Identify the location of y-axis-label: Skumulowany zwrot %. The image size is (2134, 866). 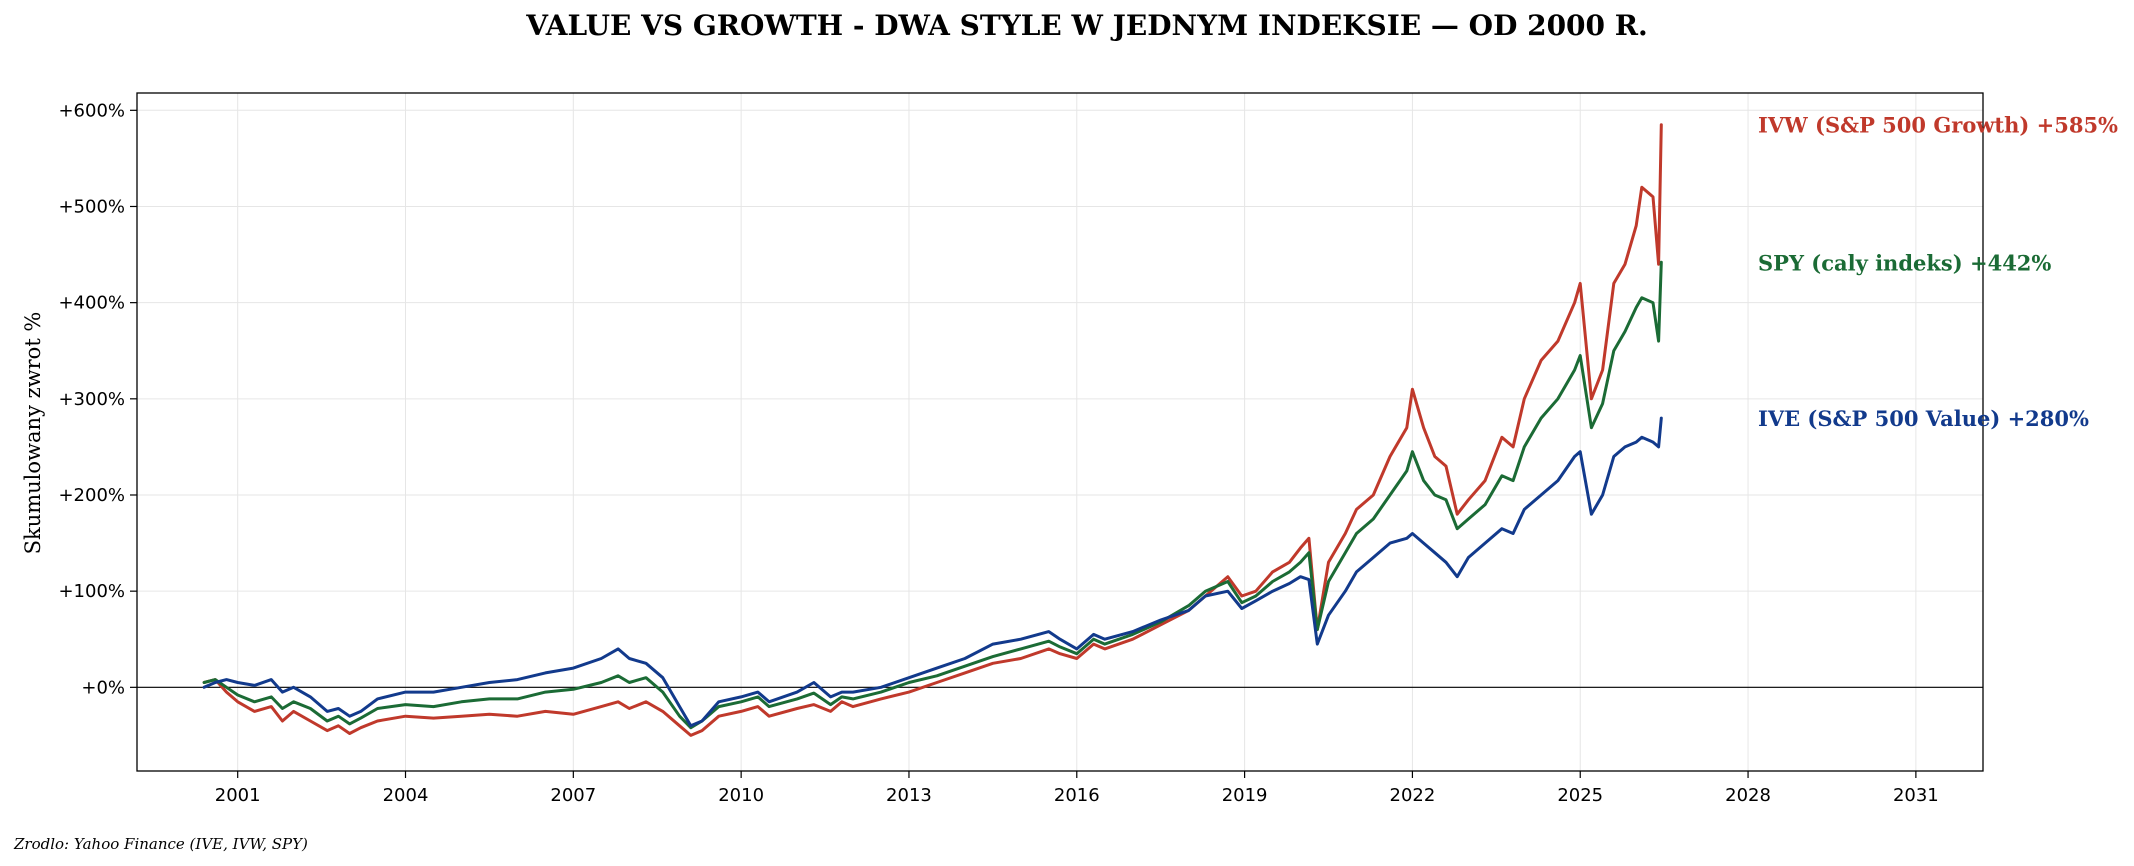
(33, 433).